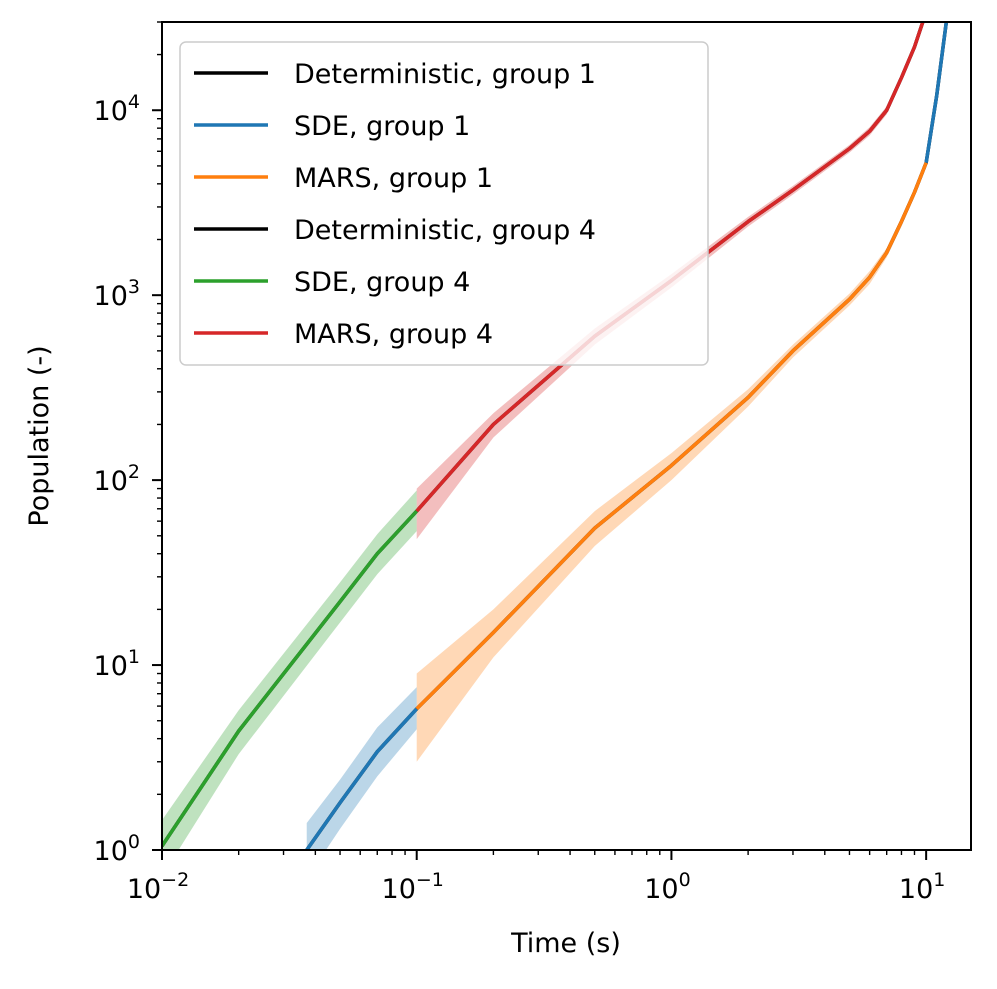  What do you see at coordinates (117, 294) in the screenshot?
I see `y-tick-label: 10³` at bounding box center [117, 294].